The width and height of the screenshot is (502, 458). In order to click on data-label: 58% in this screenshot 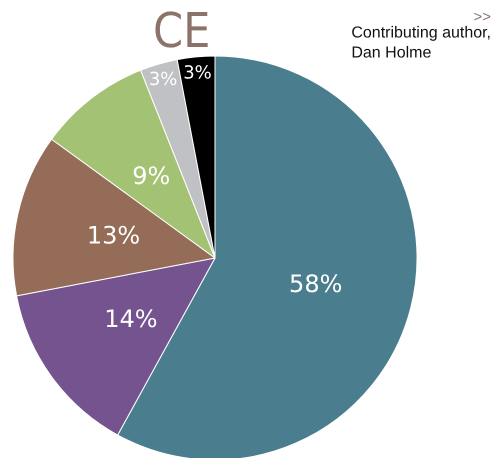, I will do `click(315, 284)`.